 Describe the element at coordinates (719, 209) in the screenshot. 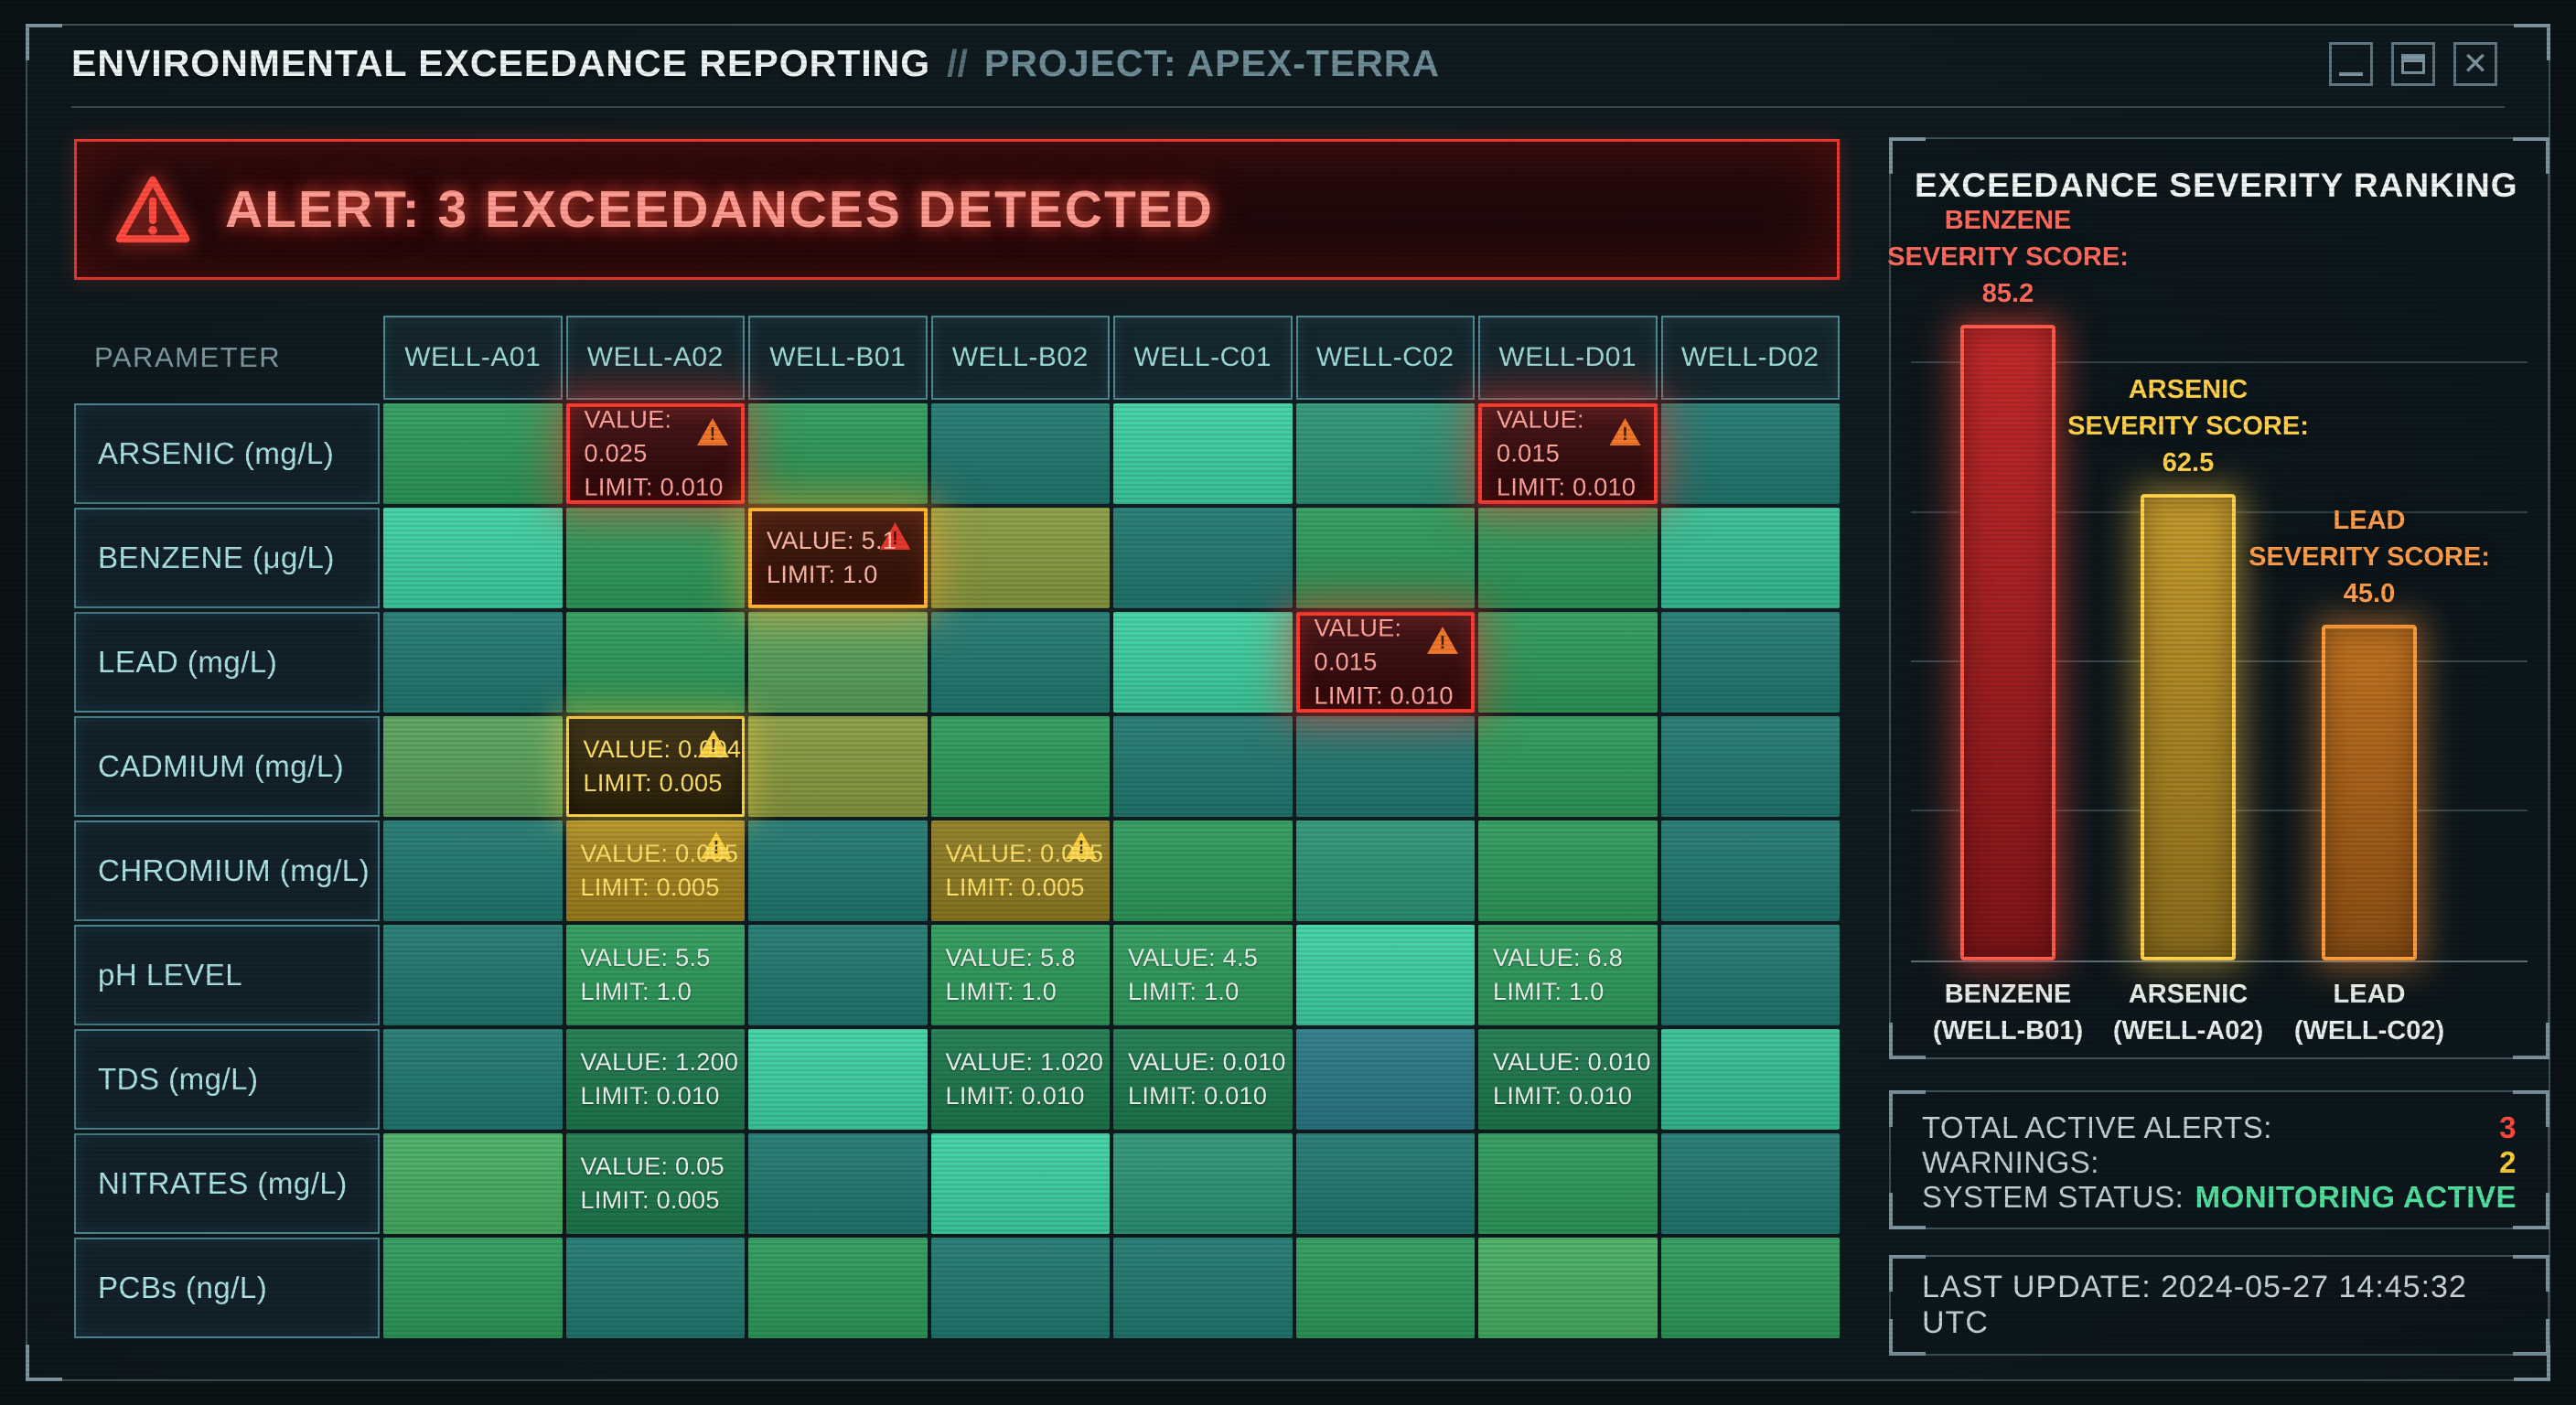

I see `alert-text: ALERT: 3 EXCEEDANCES DETECTED` at that location.